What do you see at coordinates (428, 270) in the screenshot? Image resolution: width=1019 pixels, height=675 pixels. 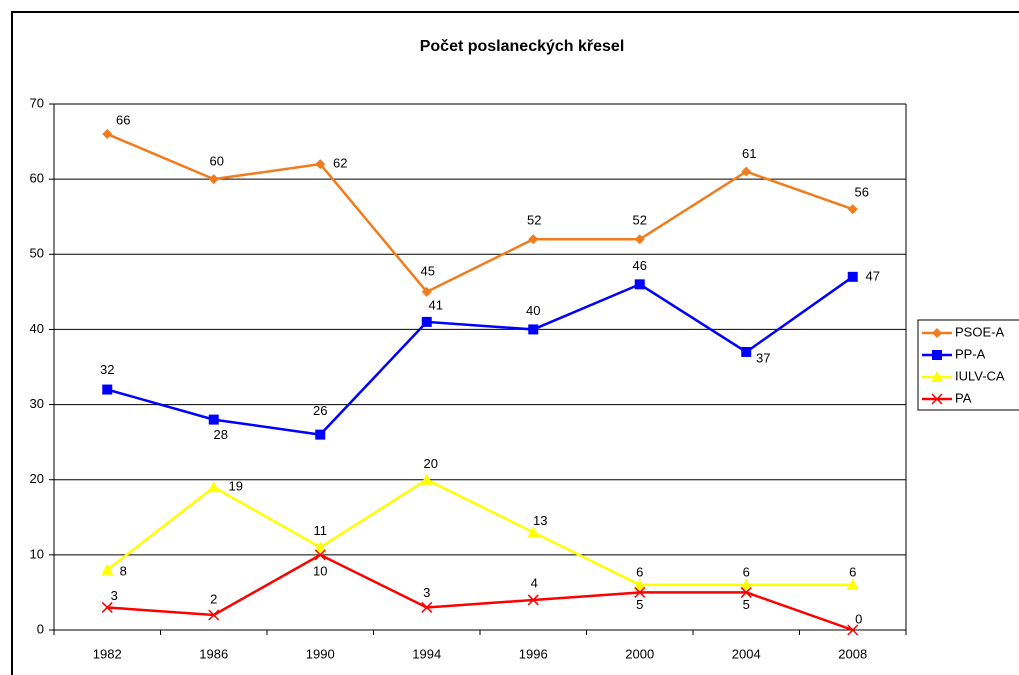 I see `data-label: 45` at bounding box center [428, 270].